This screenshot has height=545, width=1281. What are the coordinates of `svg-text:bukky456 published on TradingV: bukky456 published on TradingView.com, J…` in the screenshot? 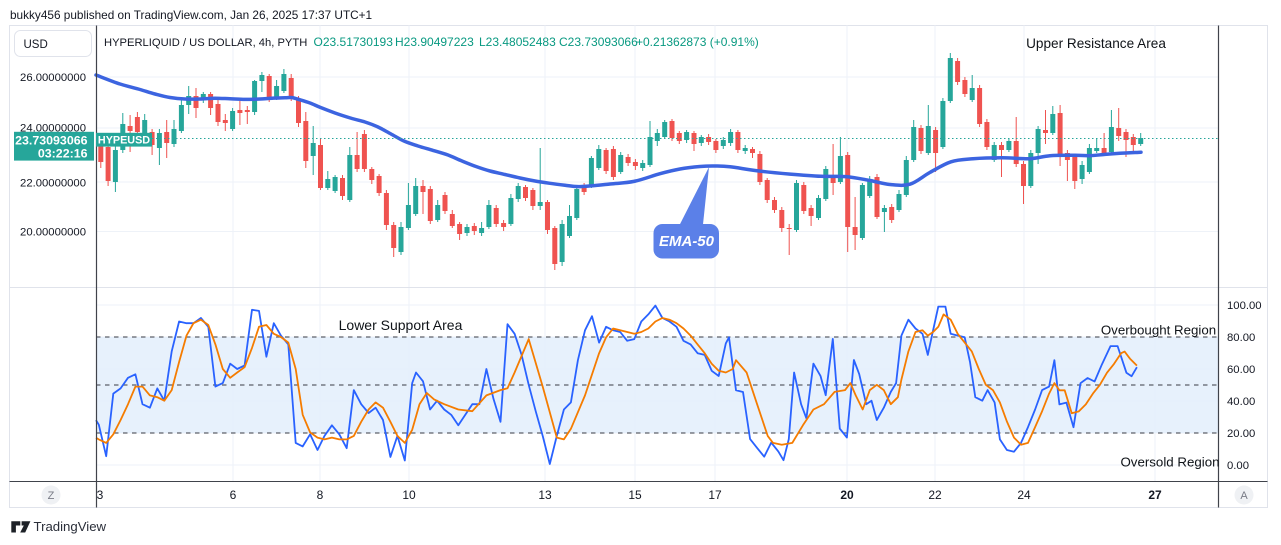 It's located at (191, 15).